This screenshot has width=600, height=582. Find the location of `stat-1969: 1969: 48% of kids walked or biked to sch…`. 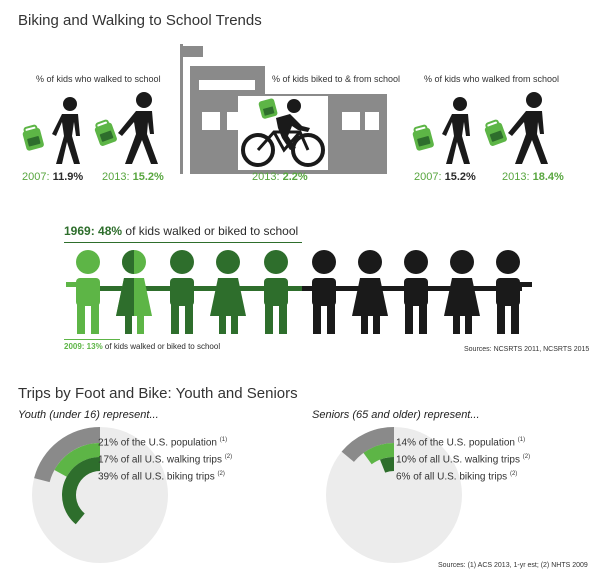

stat-1969: 1969: 48% of kids walked or biked to sch… is located at coordinates (181, 231).